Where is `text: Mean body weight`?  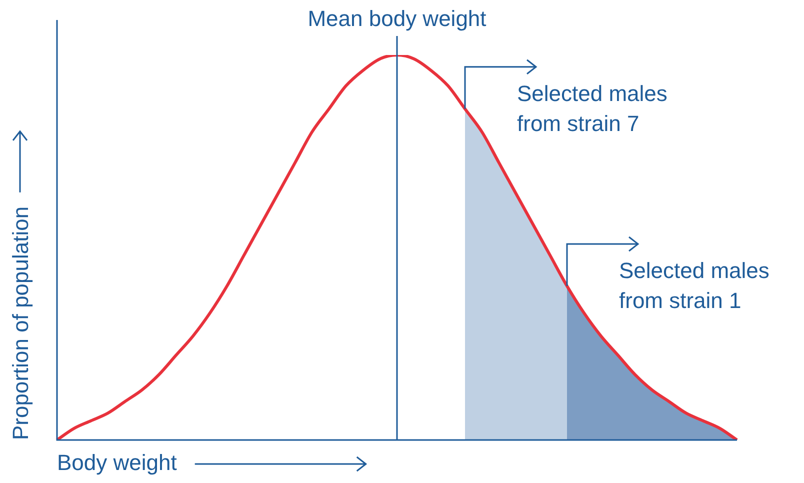
text: Mean body weight is located at coordinates (397, 18).